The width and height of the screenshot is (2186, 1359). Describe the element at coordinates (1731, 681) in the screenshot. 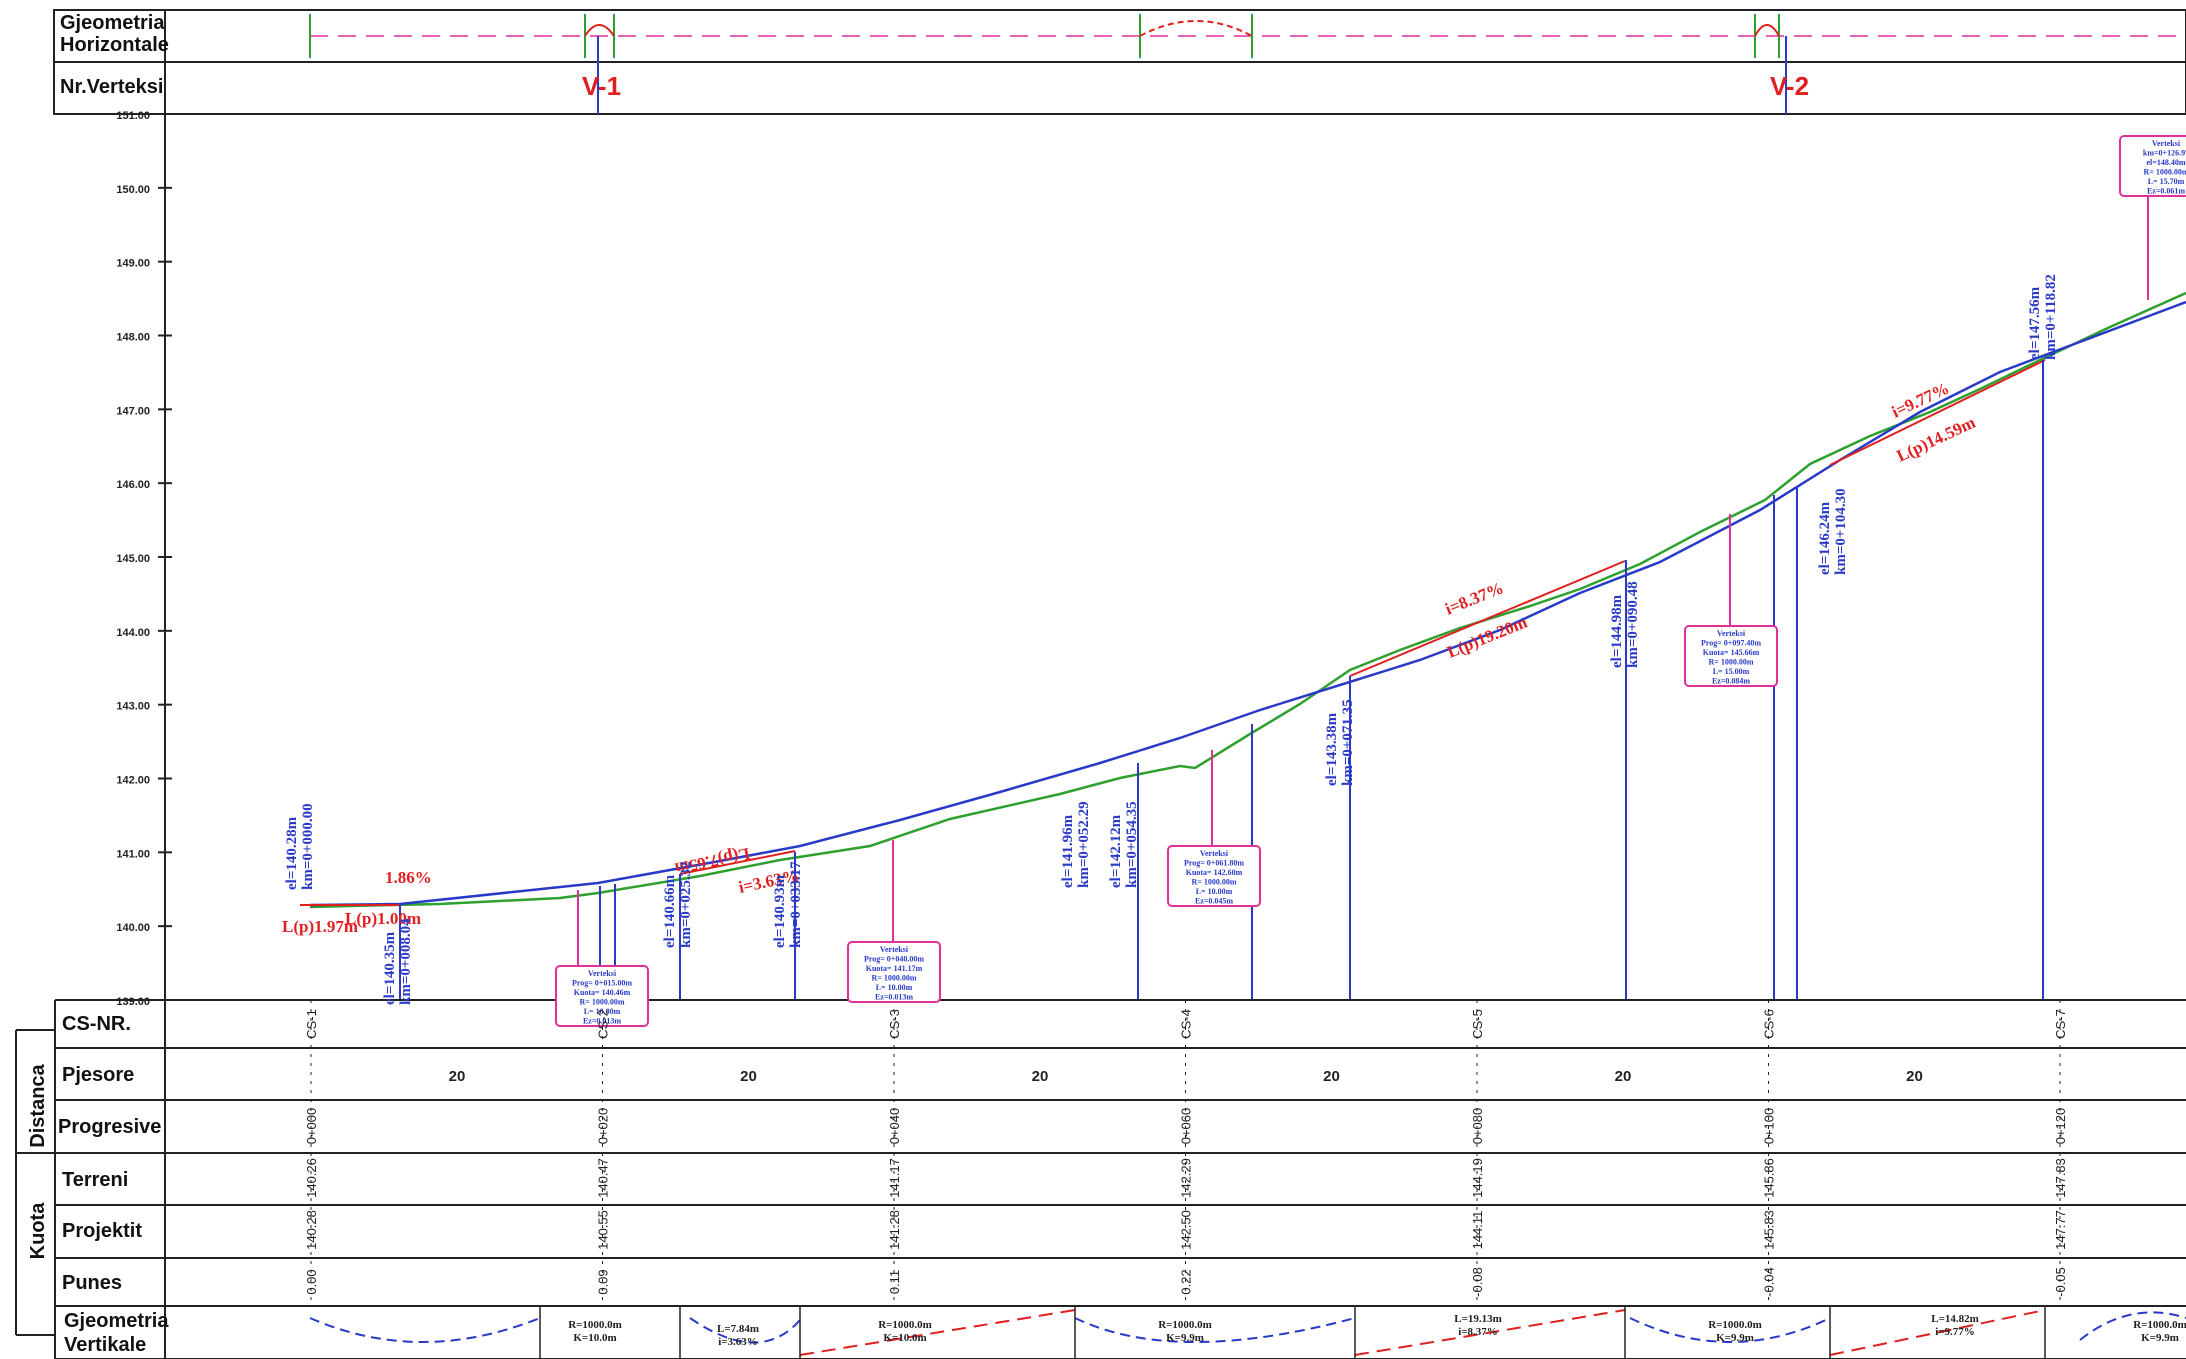

I see `vertex-box-line: Ez=0.084m` at that location.